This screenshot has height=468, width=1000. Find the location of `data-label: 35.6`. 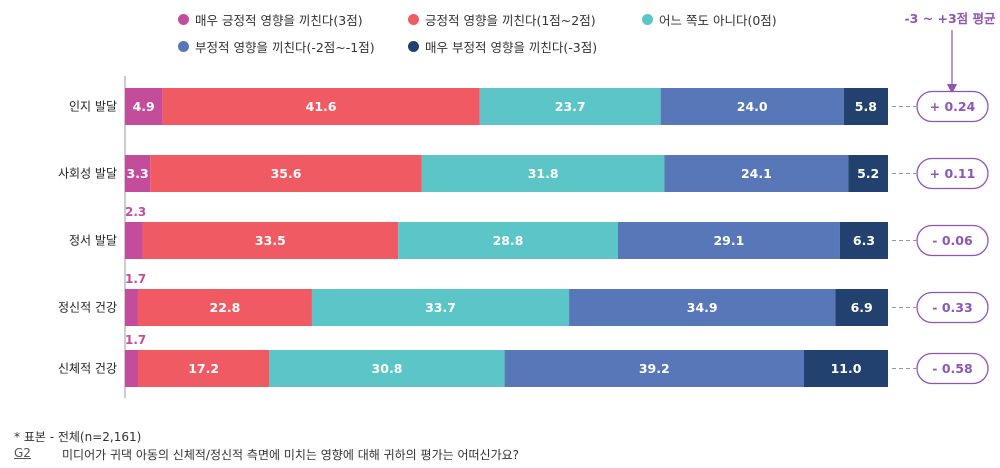

data-label: 35.6 is located at coordinates (286, 173).